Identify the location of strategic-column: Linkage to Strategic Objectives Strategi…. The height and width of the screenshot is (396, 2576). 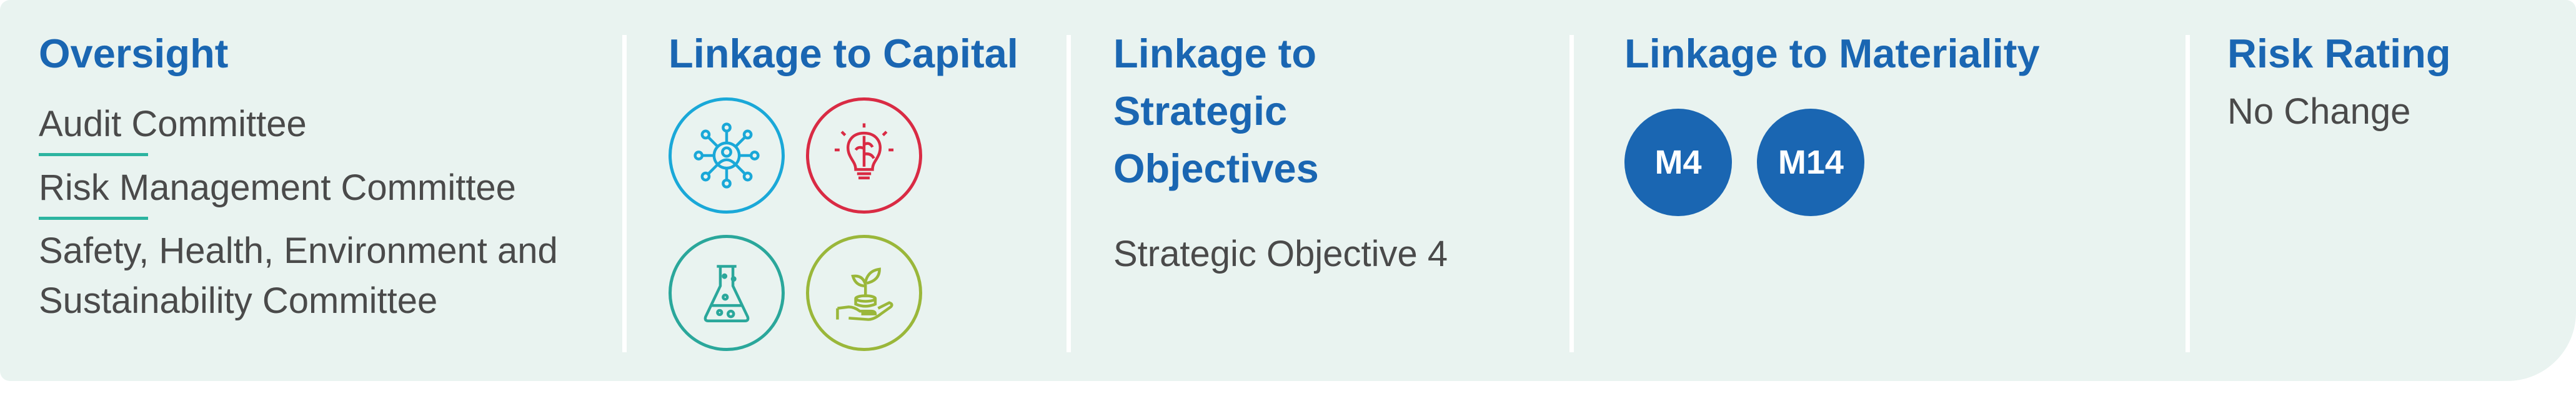
(1307, 152).